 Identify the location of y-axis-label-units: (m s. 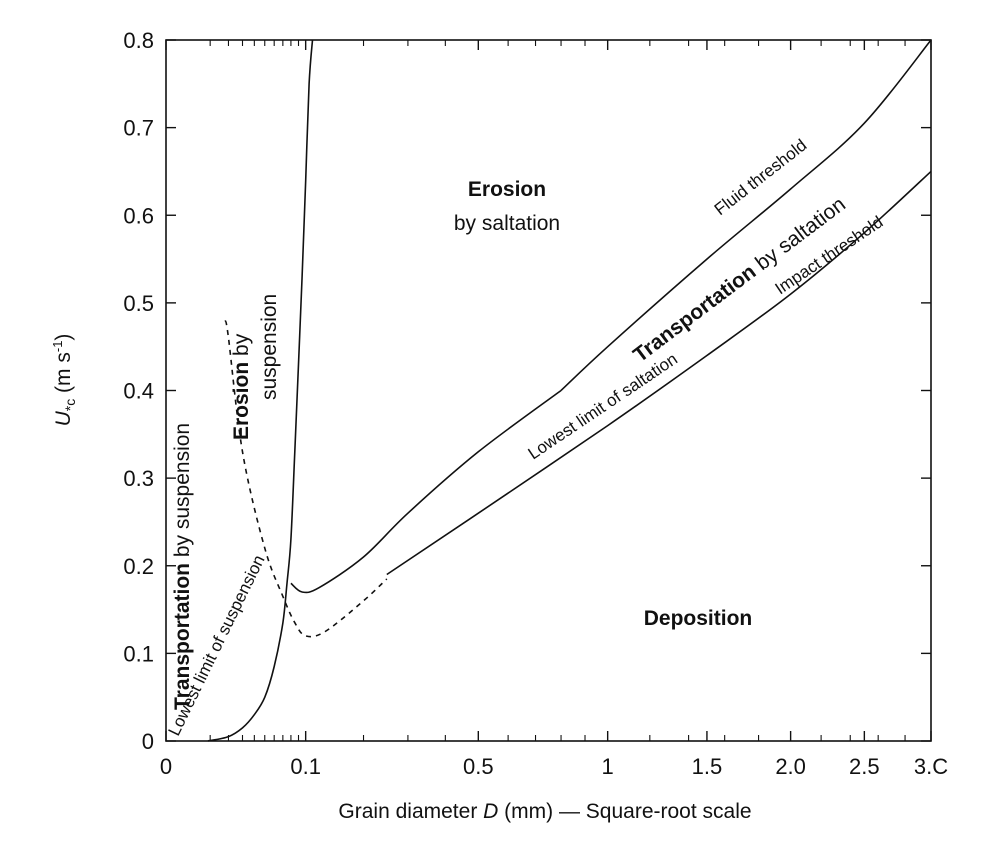
(63, 375).